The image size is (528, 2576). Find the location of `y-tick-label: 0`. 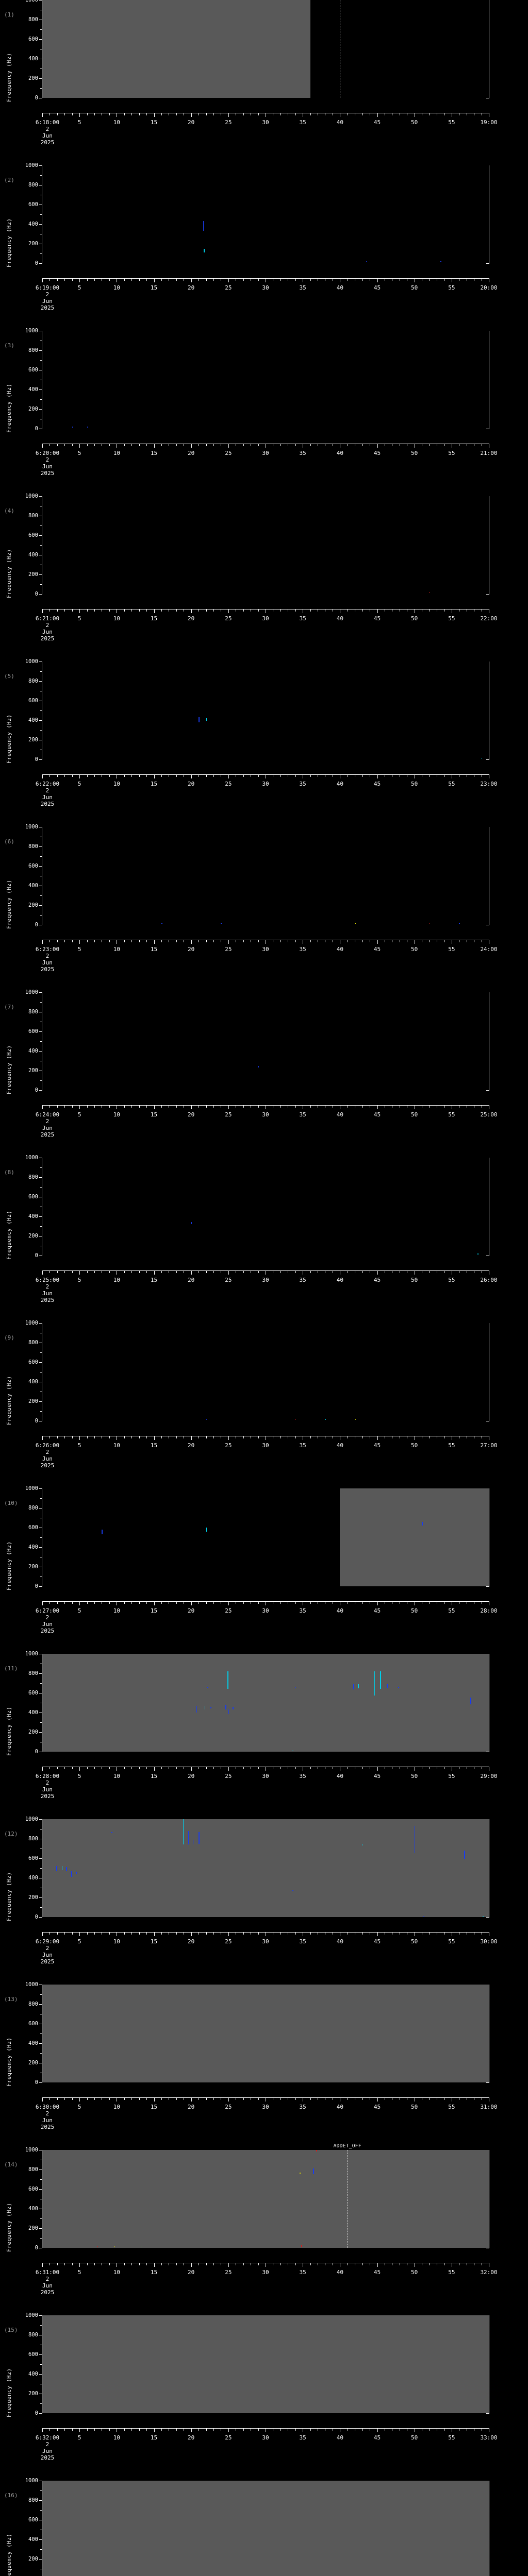

y-tick-label: 0 is located at coordinates (37, 1586).